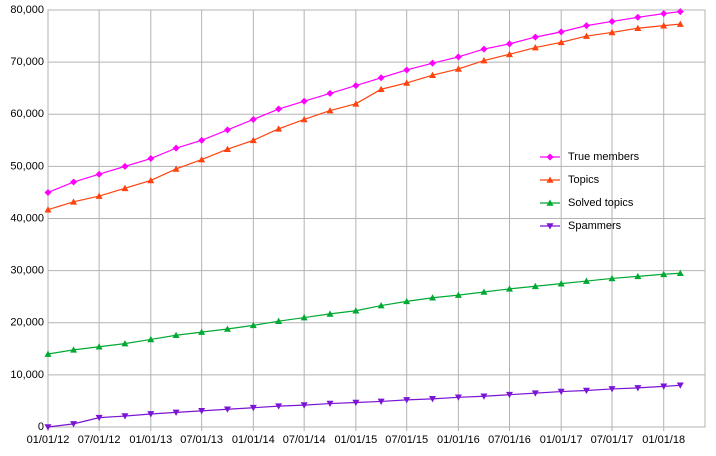 Image resolution: width=716 pixels, height=456 pixels. What do you see at coordinates (364, 406) in the screenshot?
I see `series-line` at bounding box center [364, 406].